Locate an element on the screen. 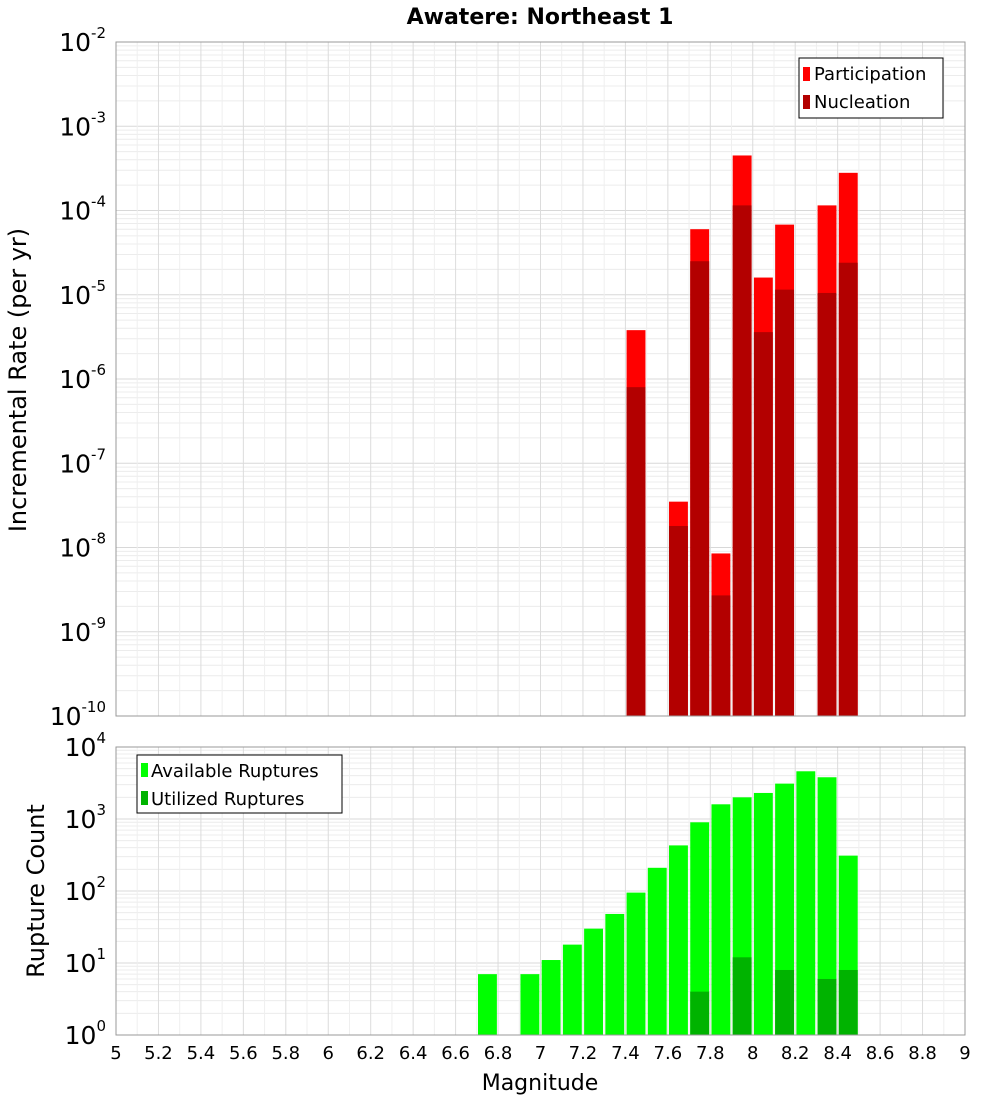 The width and height of the screenshot is (1000, 1100). y-tick-label: 10³ is located at coordinates (85, 817).